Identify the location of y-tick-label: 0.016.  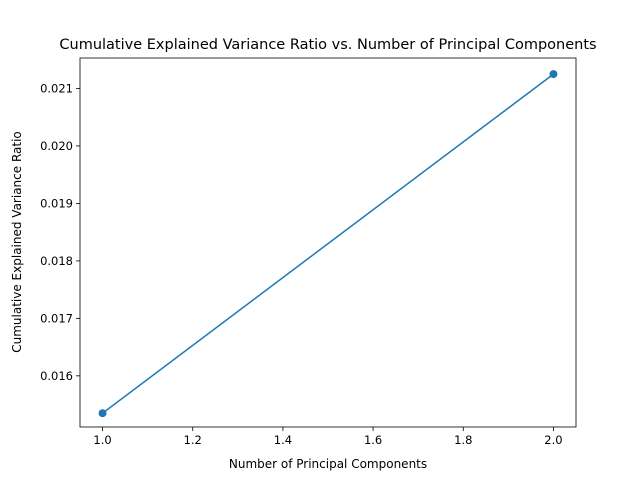
(56, 376).